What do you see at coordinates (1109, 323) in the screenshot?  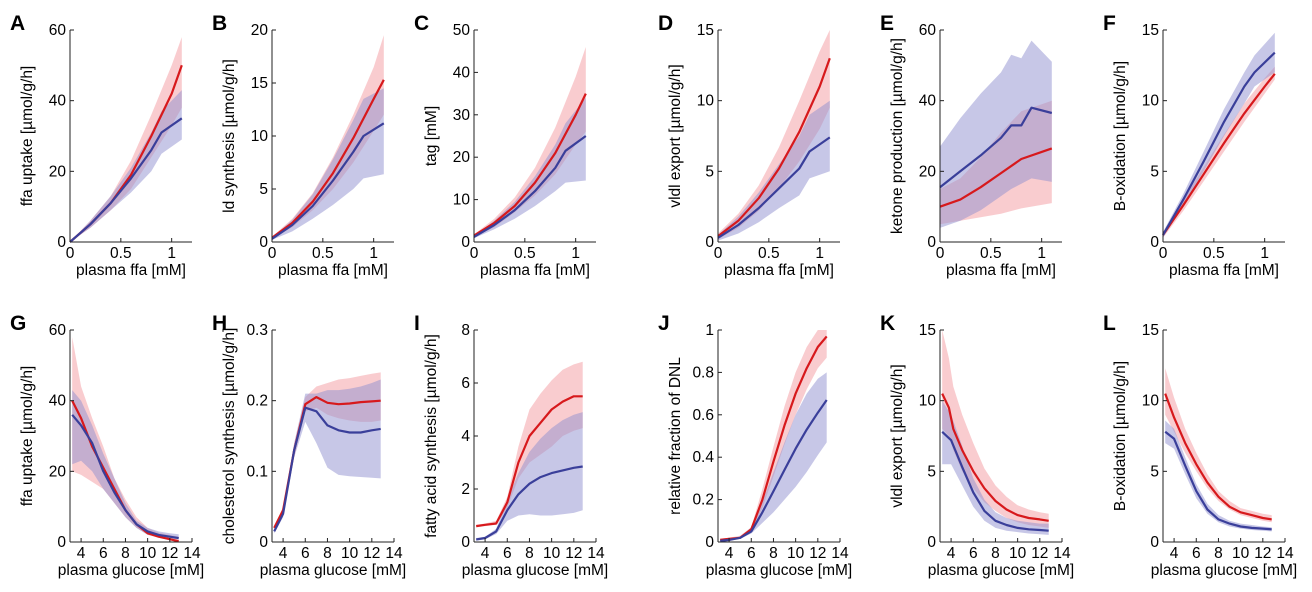 I see `panel-letter: L` at bounding box center [1109, 323].